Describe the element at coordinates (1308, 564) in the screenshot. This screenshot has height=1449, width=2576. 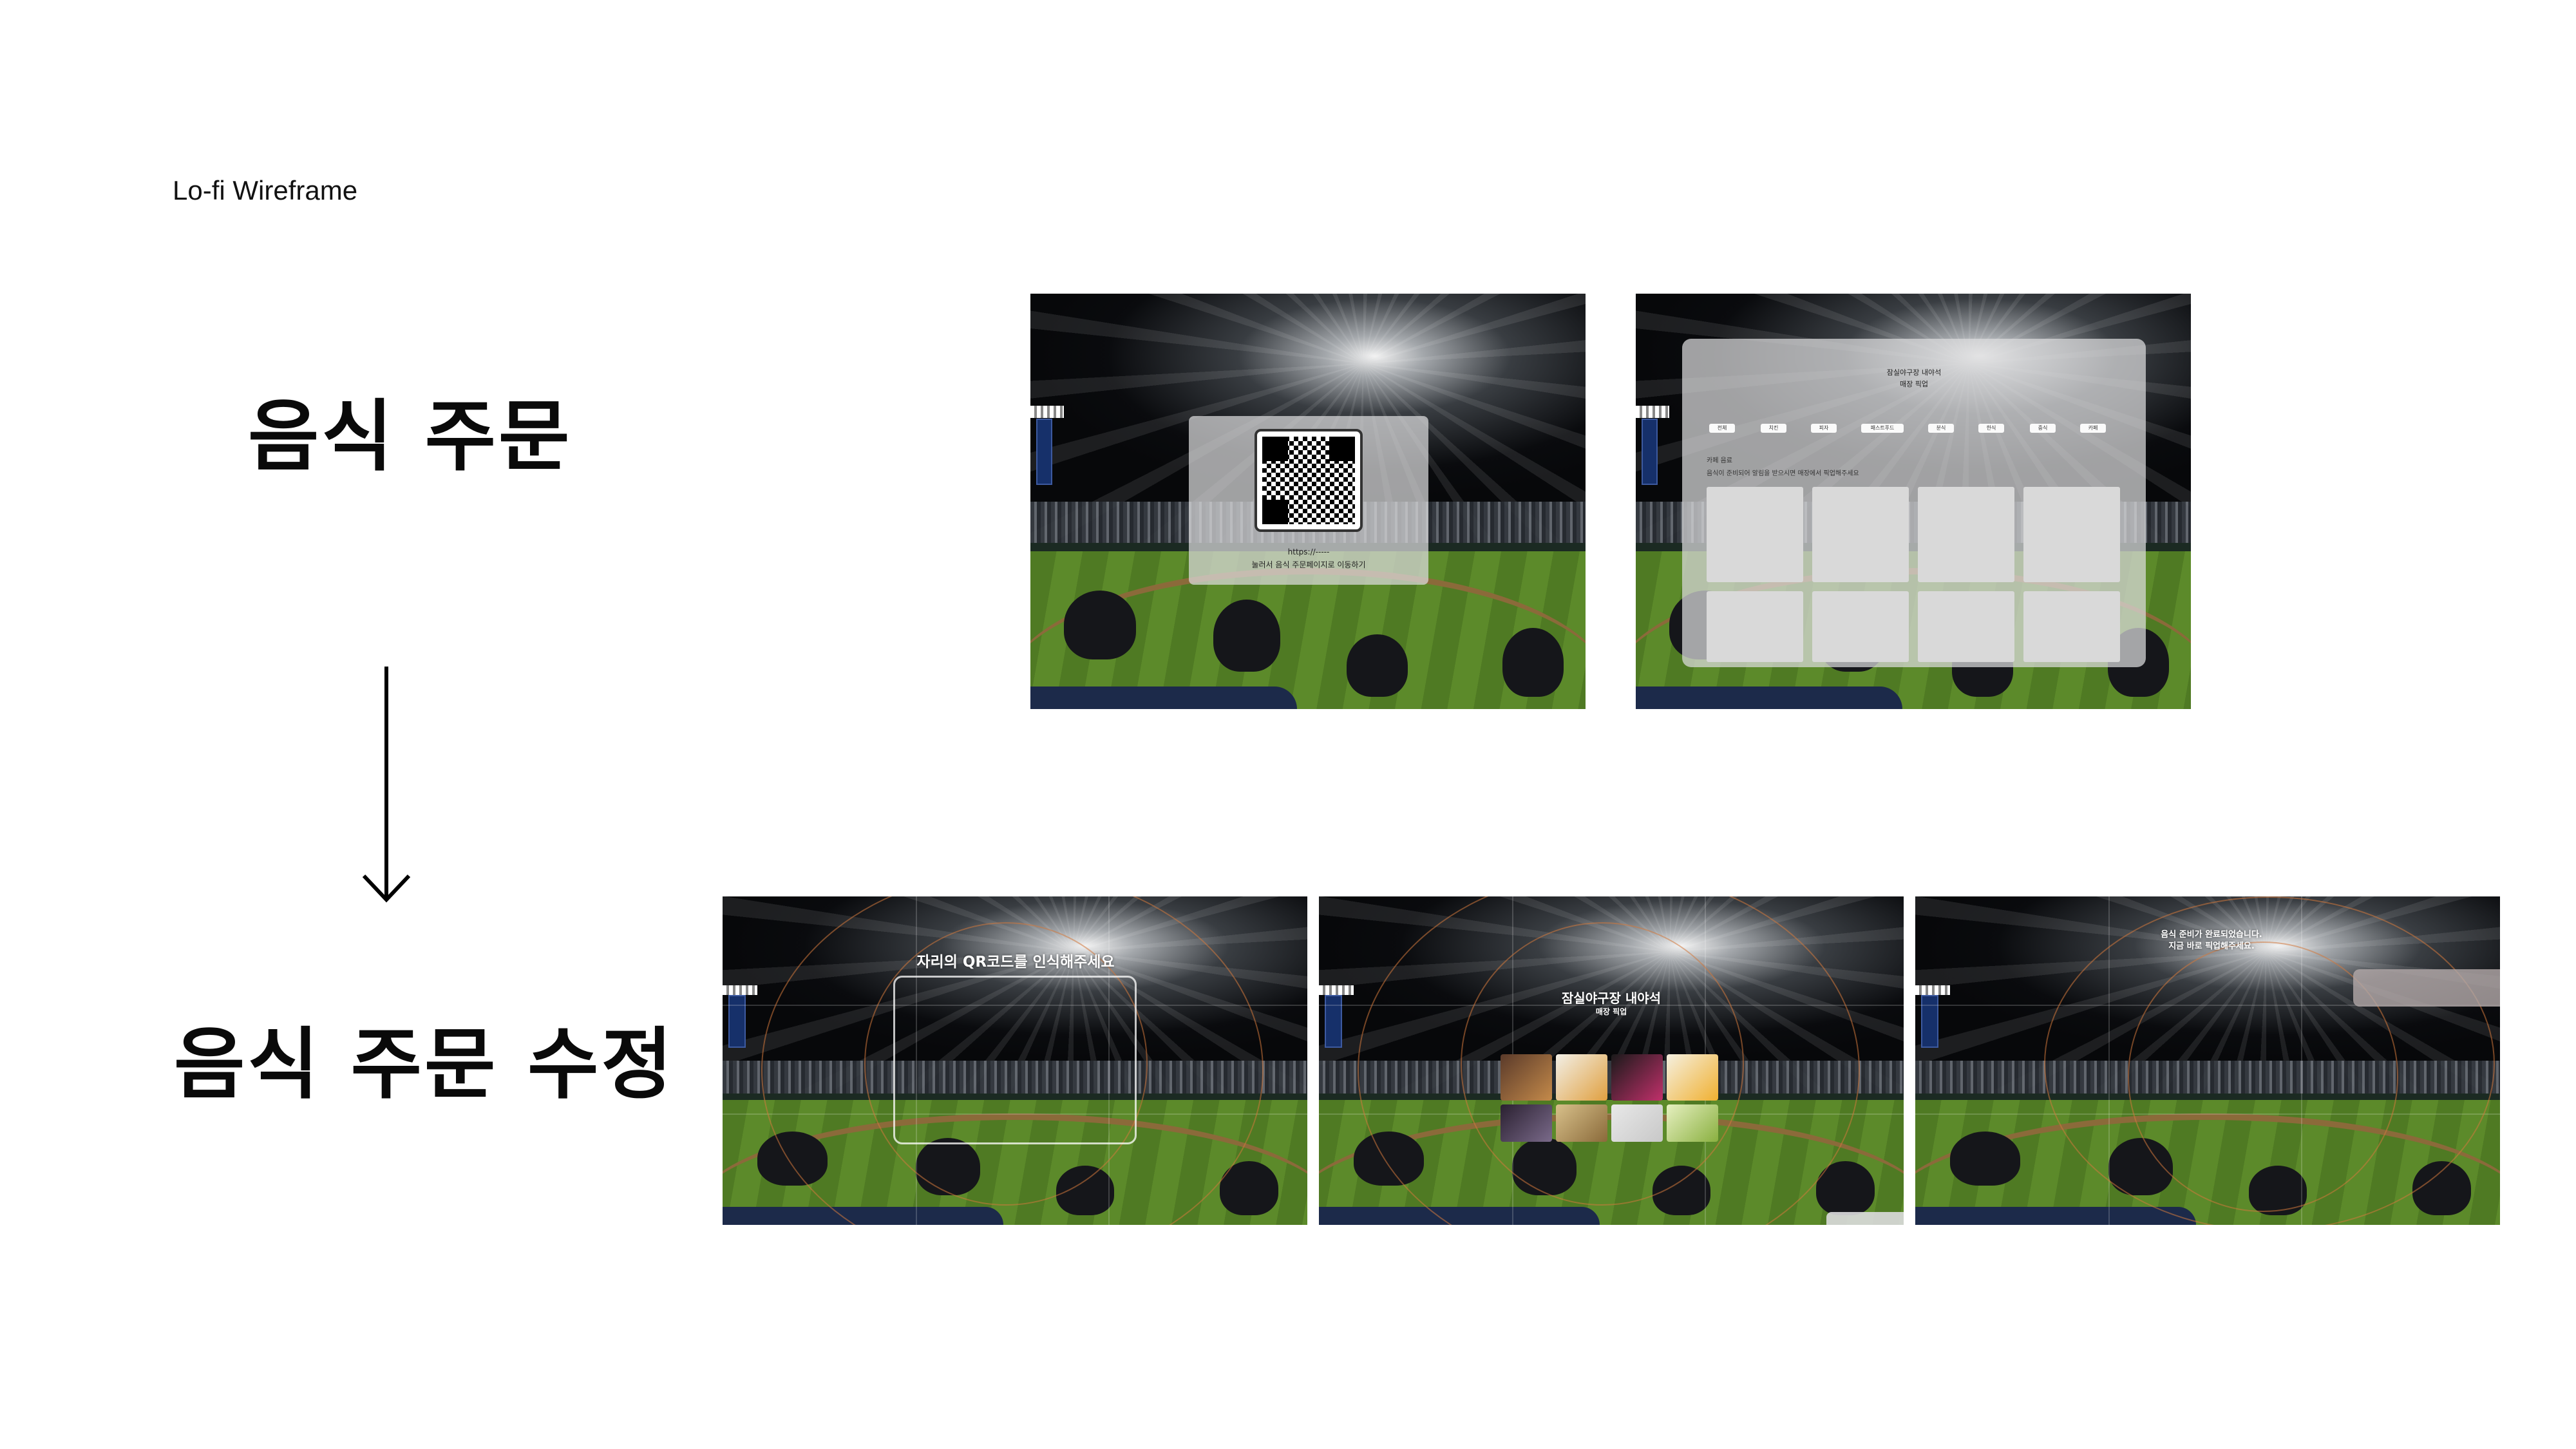
I see `qr-caption: 눌러서 음식 주문페이지로 이동하기` at that location.